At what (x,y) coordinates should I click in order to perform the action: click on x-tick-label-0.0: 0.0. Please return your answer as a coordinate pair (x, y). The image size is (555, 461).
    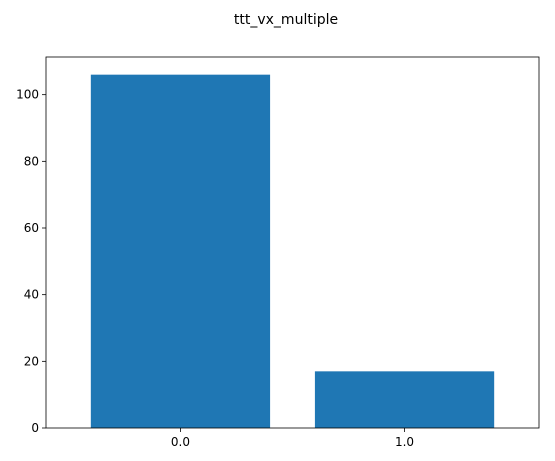
    Looking at the image, I should click on (180, 442).